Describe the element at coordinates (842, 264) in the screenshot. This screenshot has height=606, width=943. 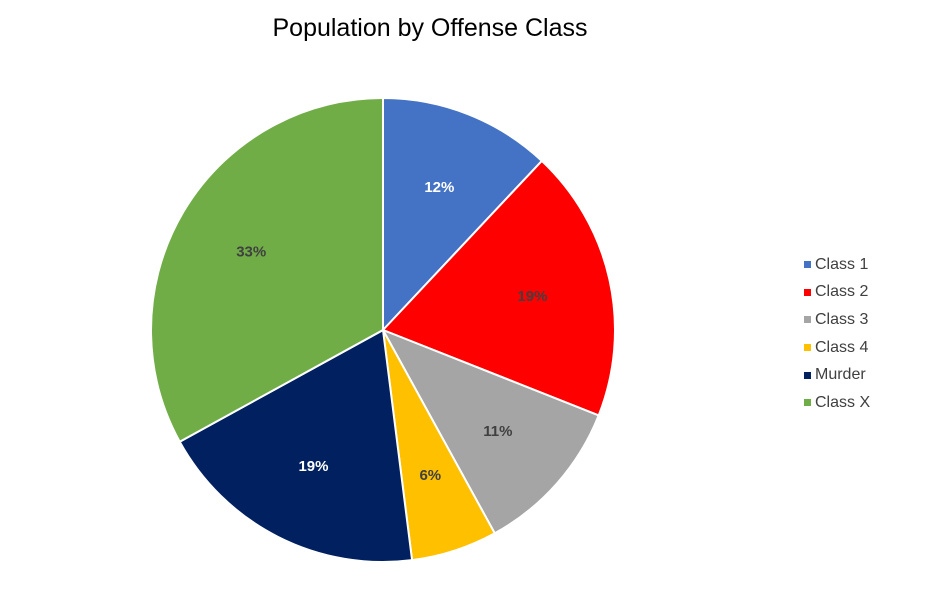
I see `legend-label-class-1: Class 1` at that location.